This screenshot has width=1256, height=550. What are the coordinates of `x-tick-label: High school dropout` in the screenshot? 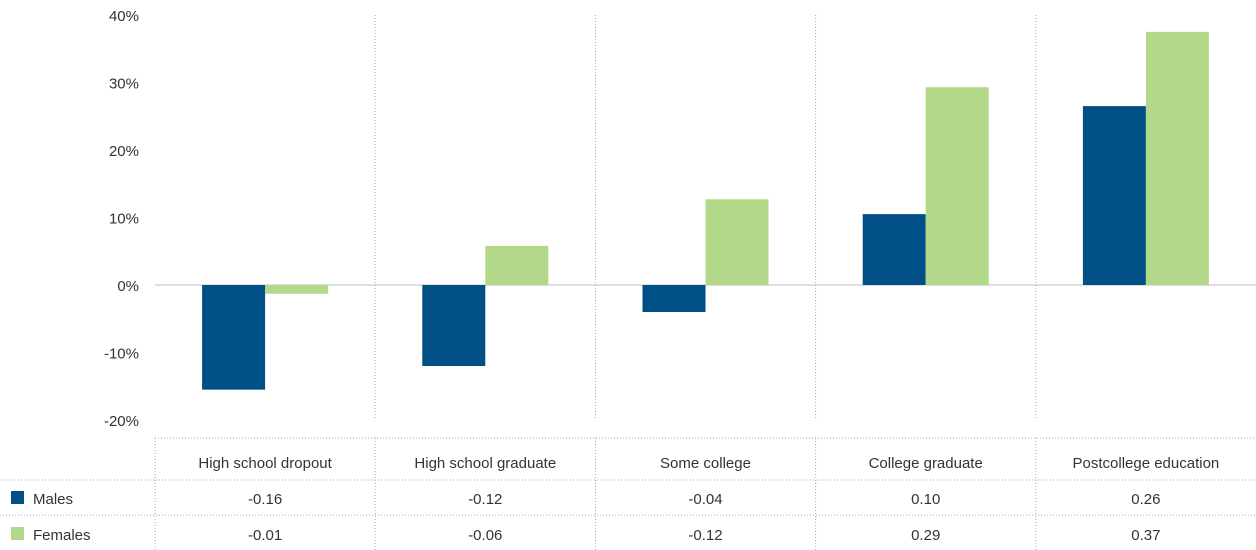 It's located at (265, 463).